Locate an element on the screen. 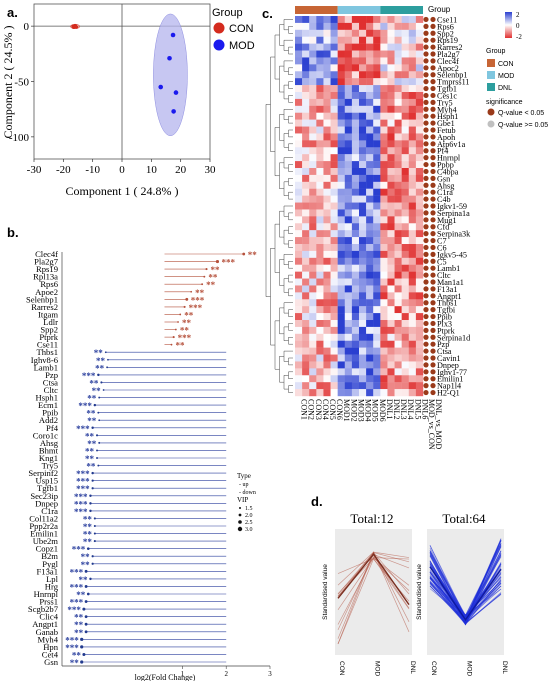 This screenshot has width=550, height=681. pca-point-mod is located at coordinates (169, 58).